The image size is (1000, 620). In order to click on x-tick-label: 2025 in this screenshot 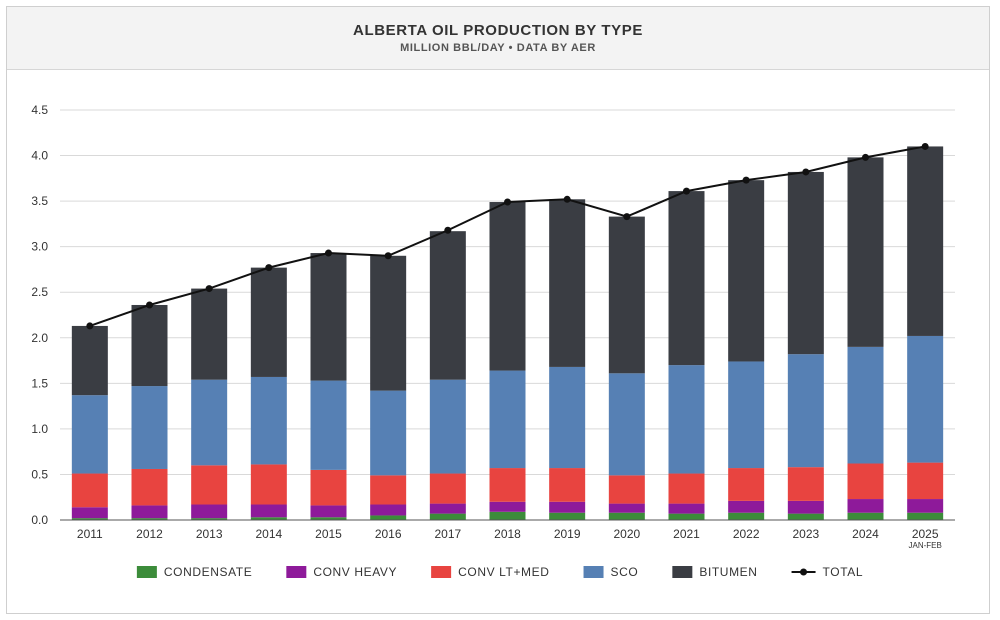, I will do `click(925, 534)`.